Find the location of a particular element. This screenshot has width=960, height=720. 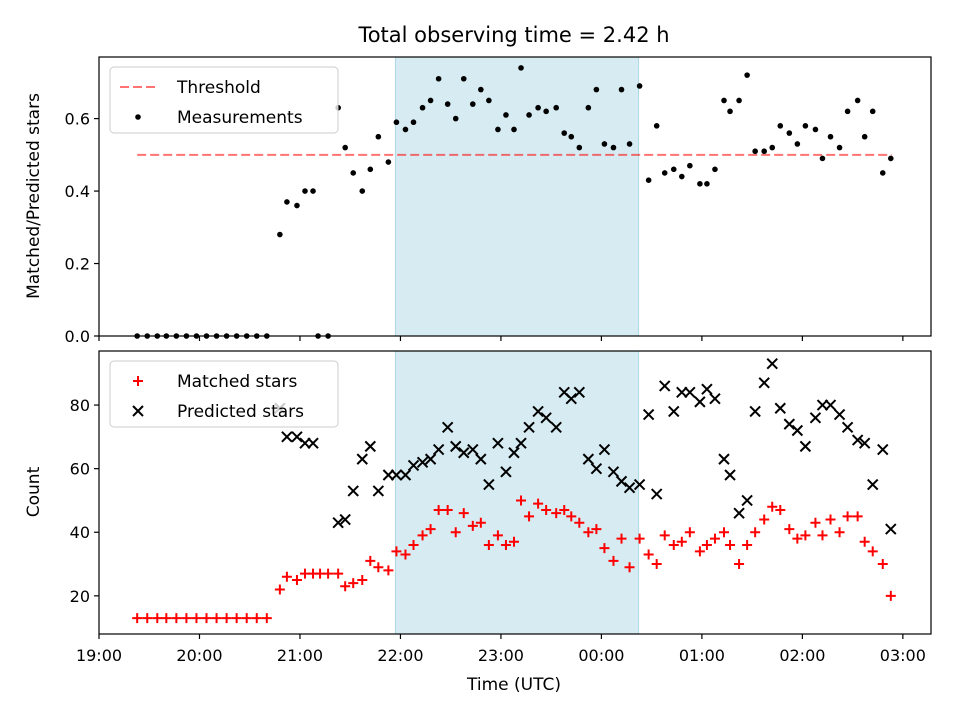

y-tick-label: 20 is located at coordinates (80, 596).